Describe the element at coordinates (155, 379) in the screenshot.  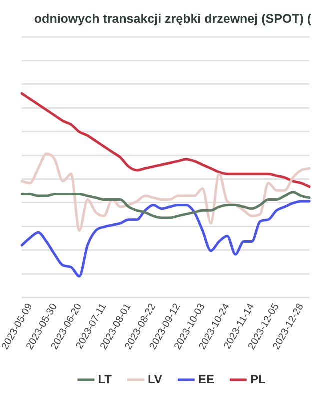
I see `legend-label: LV` at that location.